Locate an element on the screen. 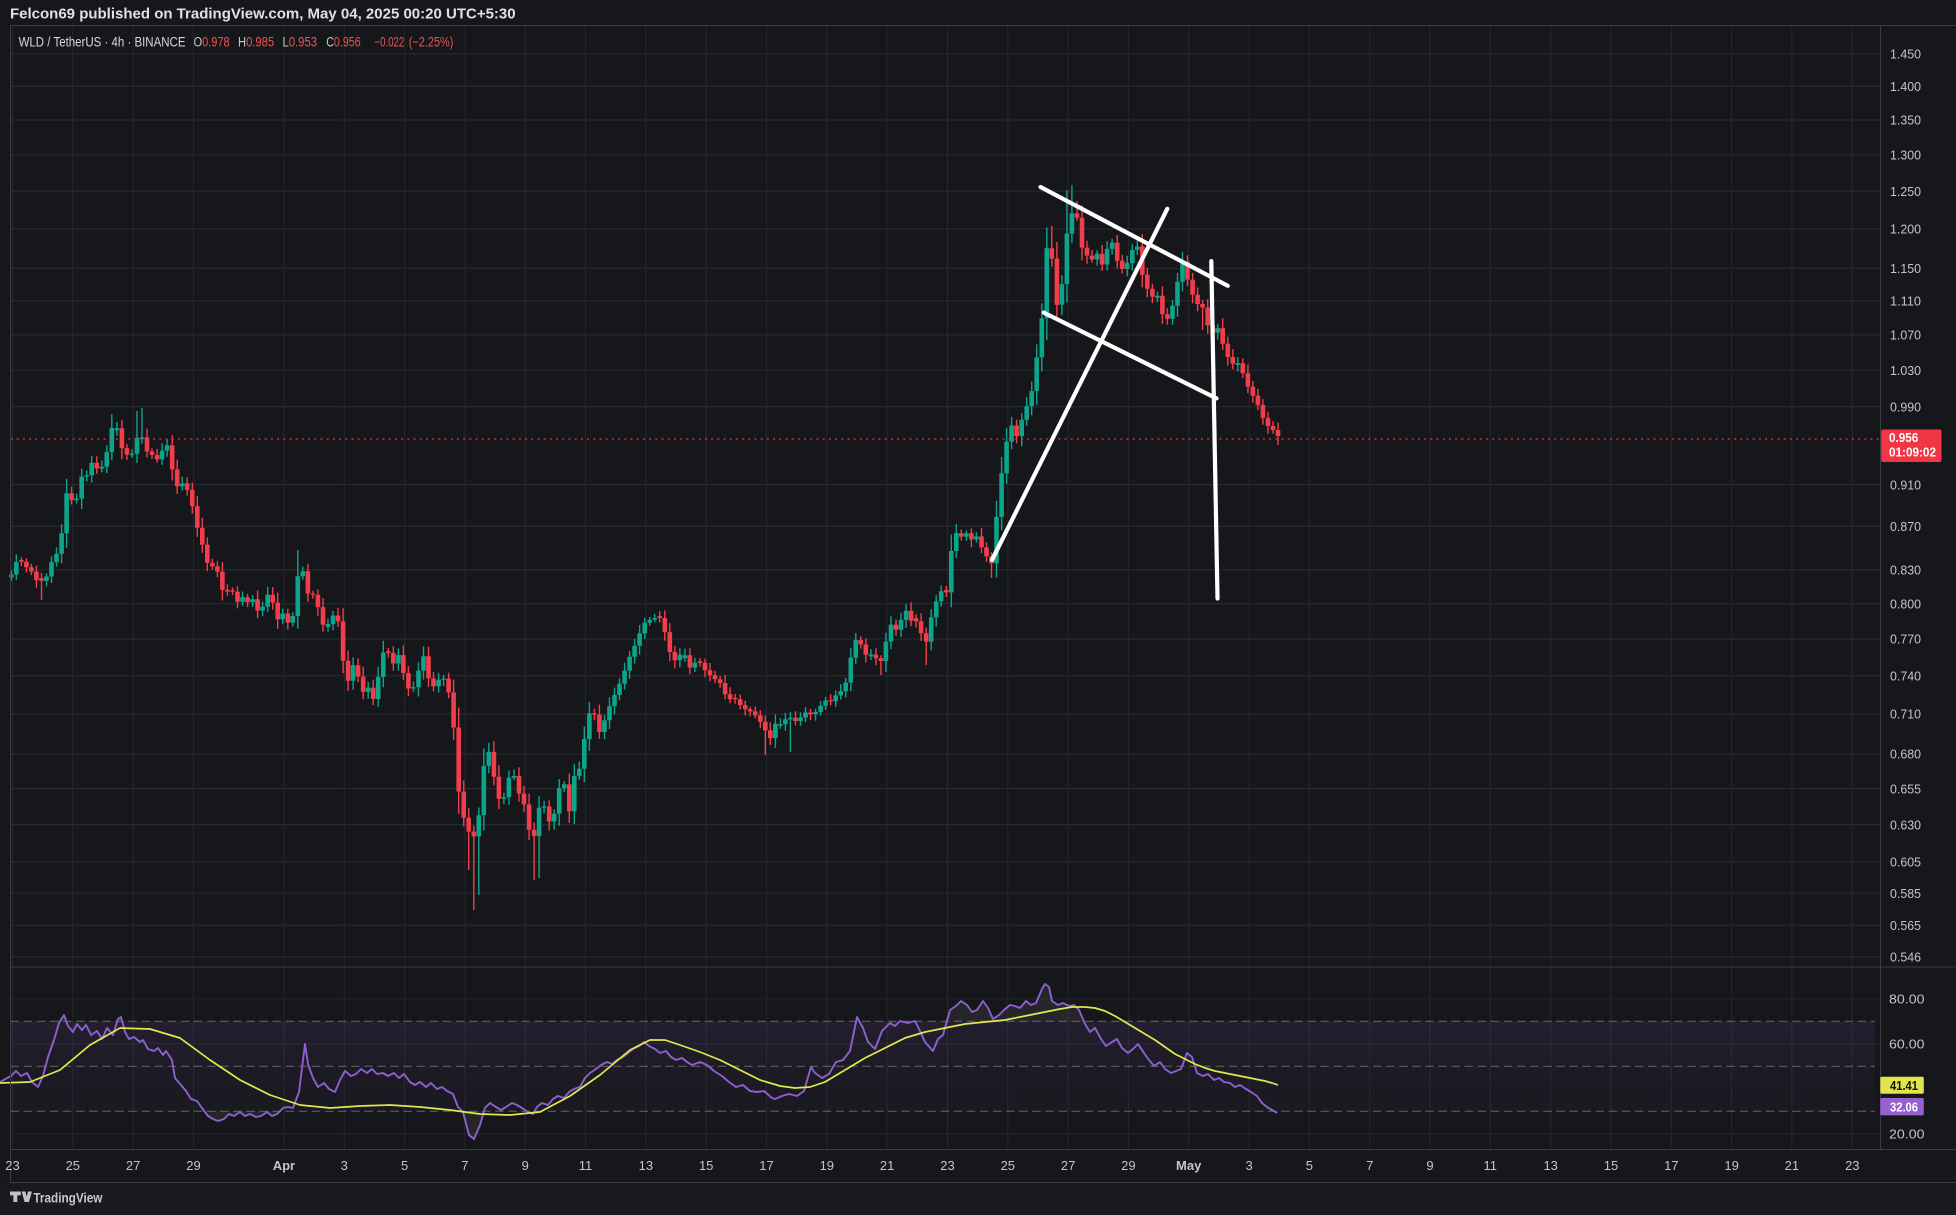 The image size is (1956, 1215). svg-text: C0.956 is located at coordinates (343, 42).